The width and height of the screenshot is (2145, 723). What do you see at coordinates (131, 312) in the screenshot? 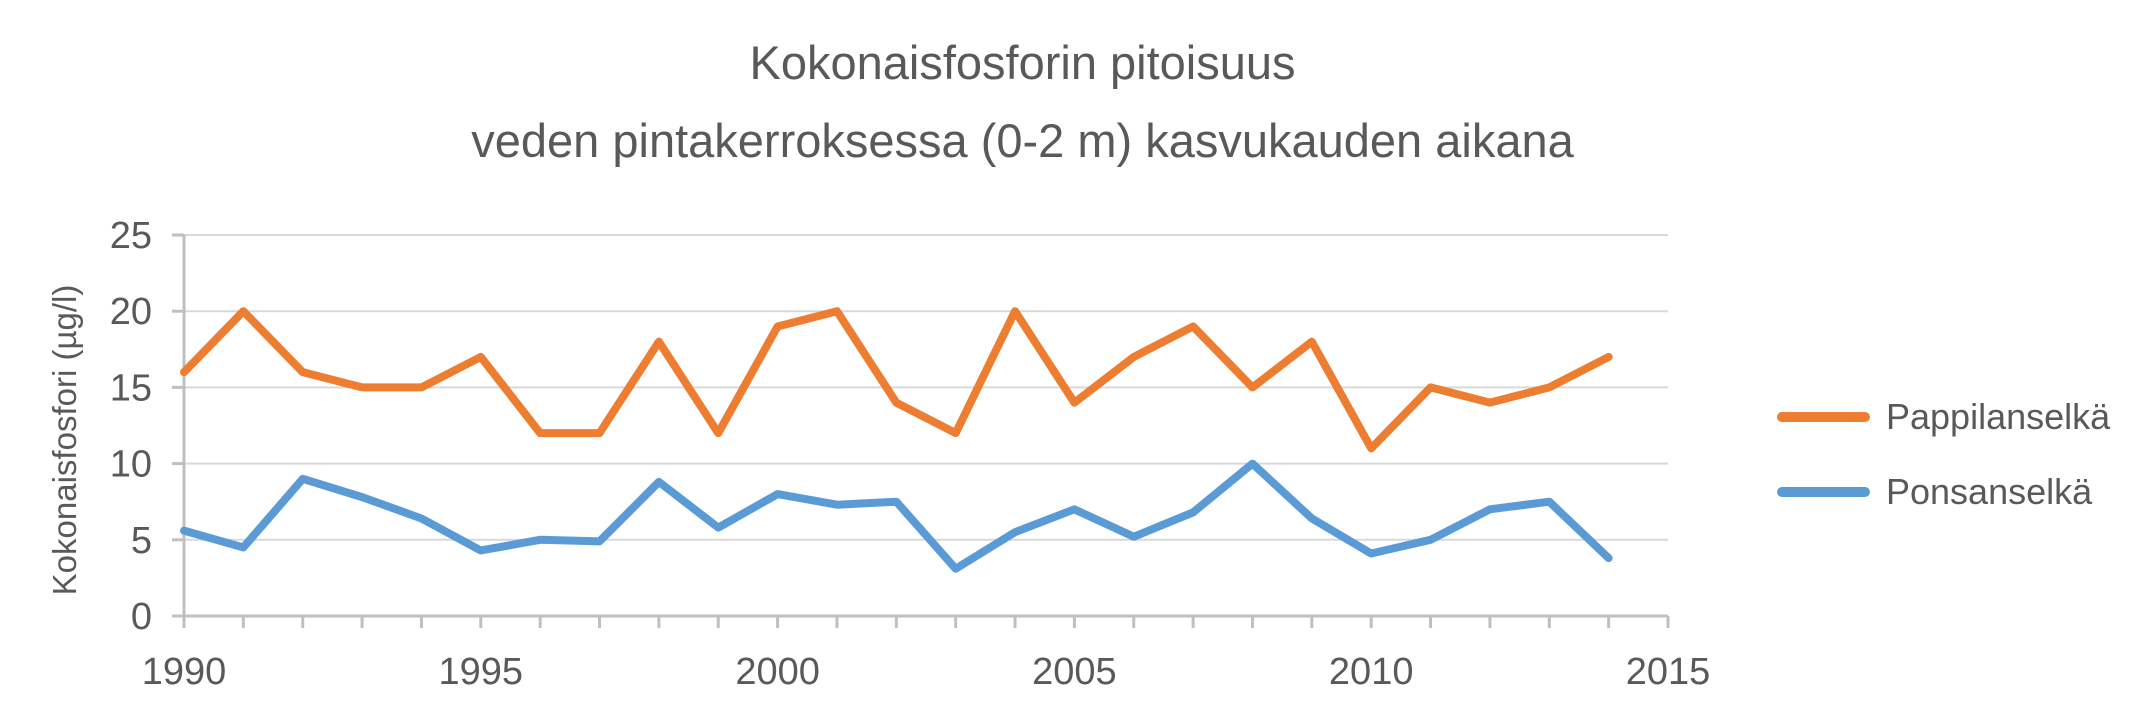
I see `y-tick-label-20: 20` at bounding box center [131, 312].